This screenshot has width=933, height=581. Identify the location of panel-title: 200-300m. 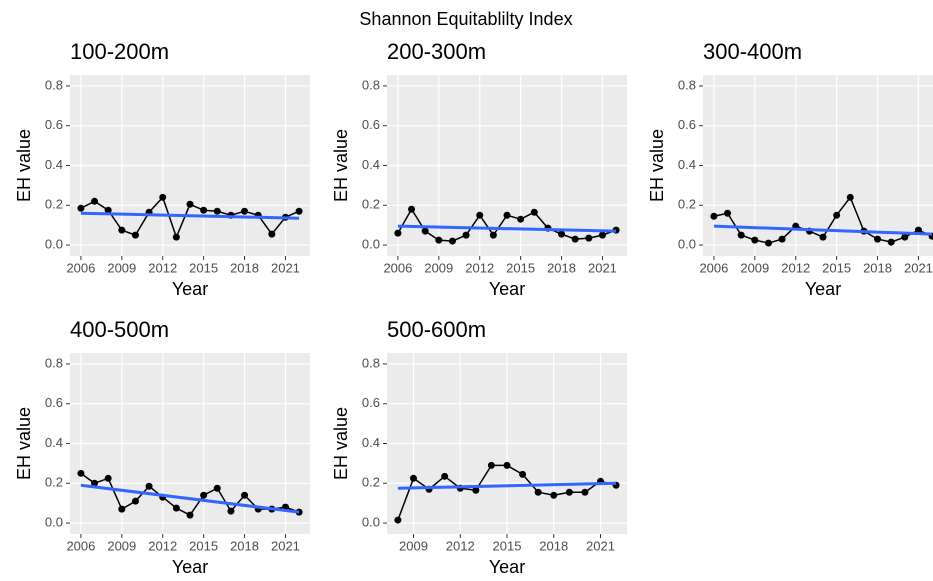
(436, 51).